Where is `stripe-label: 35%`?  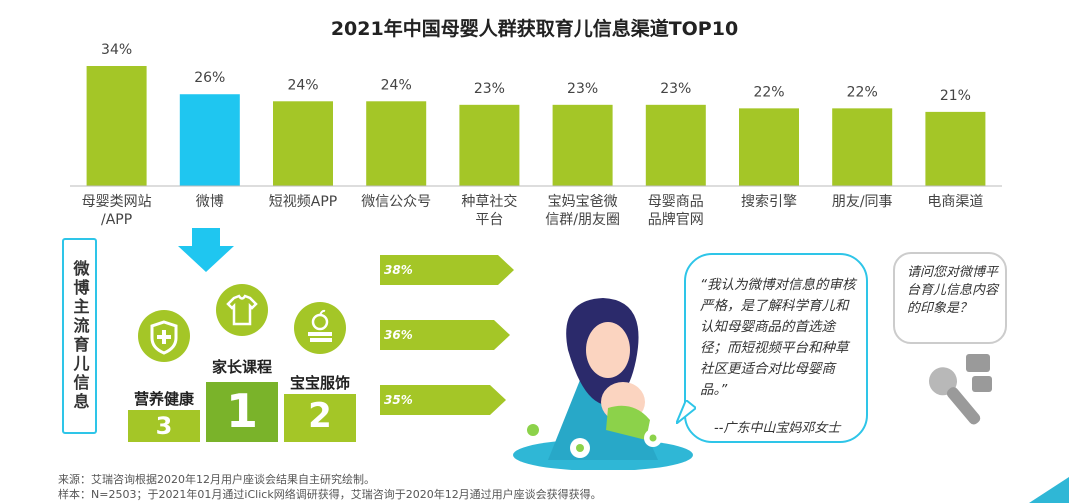
stripe-label: 35% is located at coordinates (398, 400).